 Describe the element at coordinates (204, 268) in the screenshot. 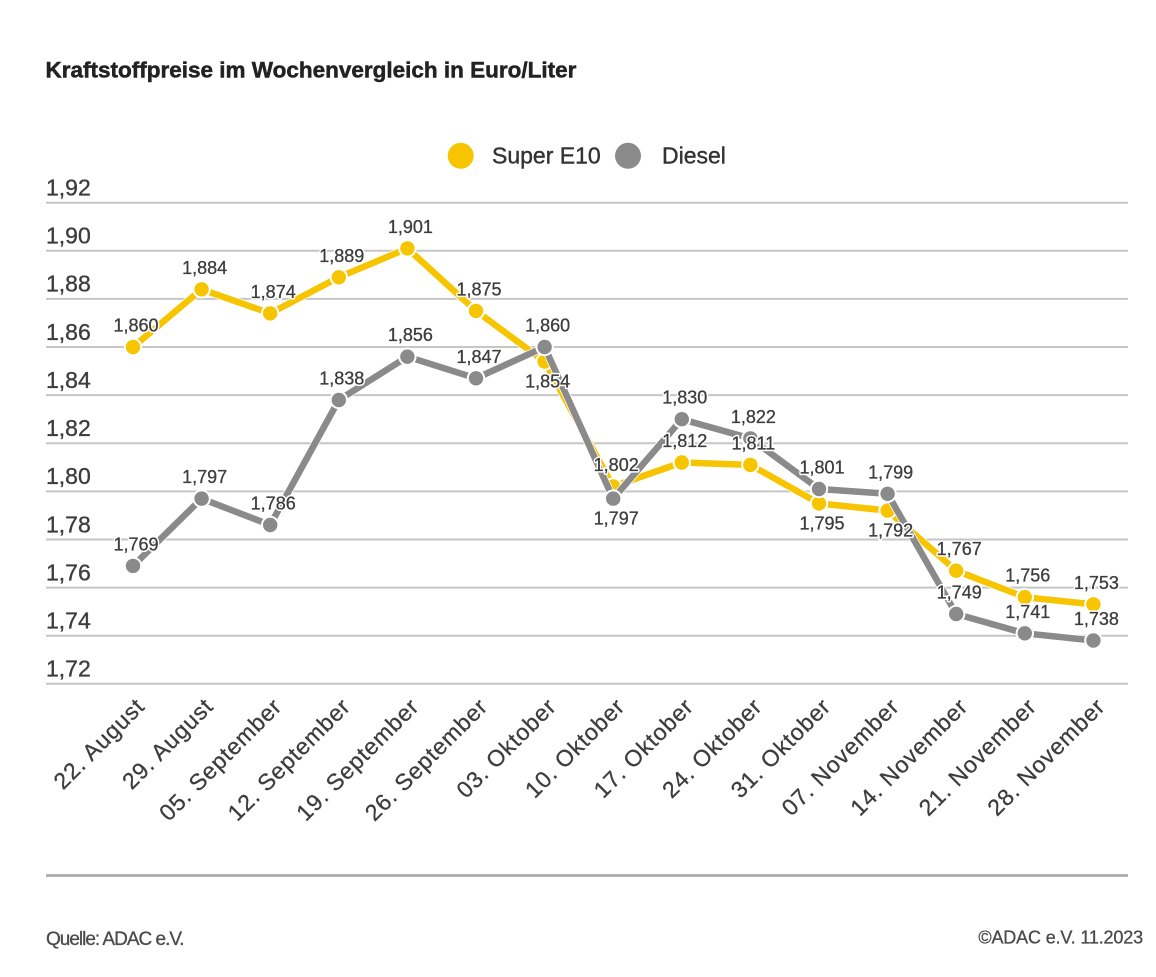

I see `svg-text: 1,884` at that location.